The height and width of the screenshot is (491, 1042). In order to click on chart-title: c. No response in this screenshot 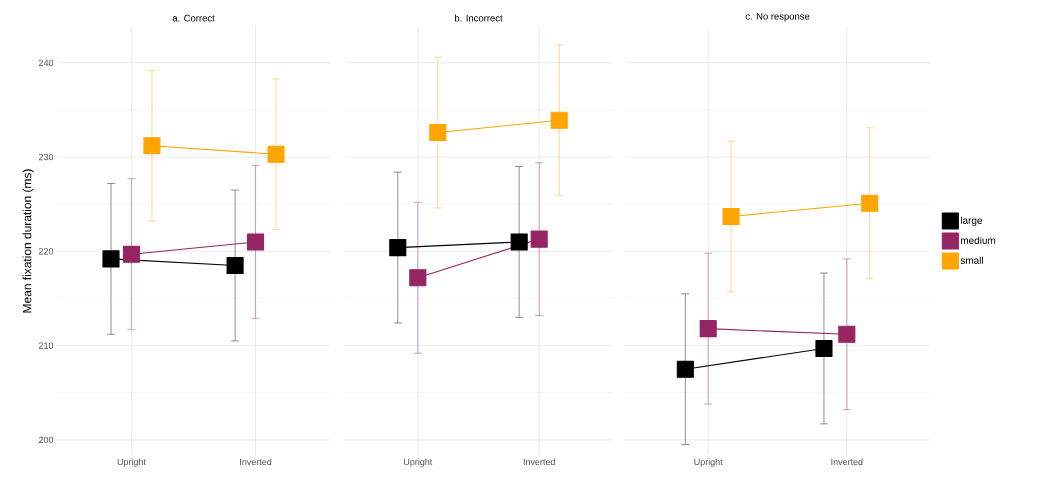, I will do `click(777, 17)`.